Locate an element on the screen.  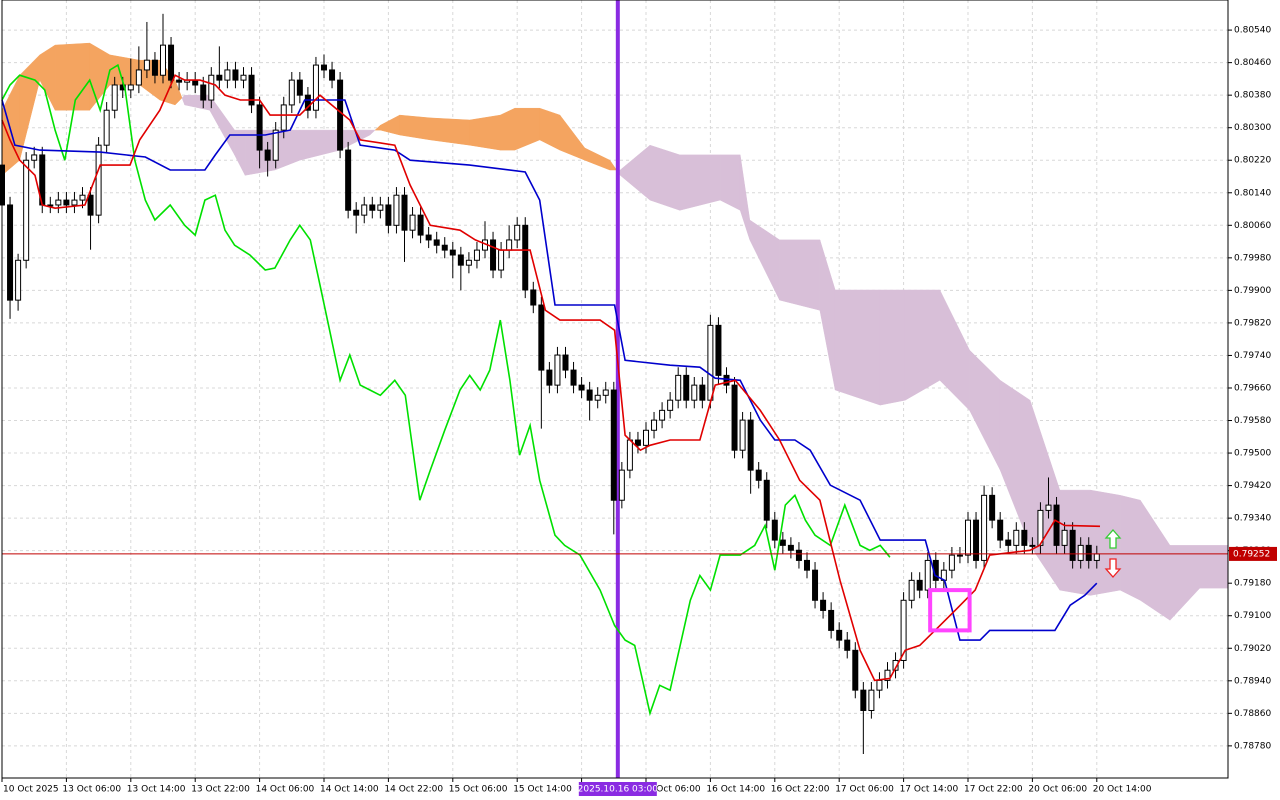
x-tick-label: 17 Oct 06:00 is located at coordinates (864, 790).